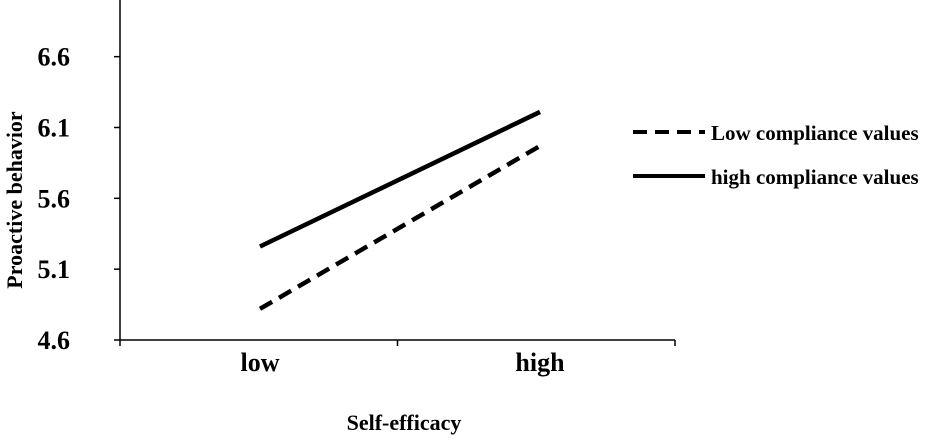 Image resolution: width=950 pixels, height=446 pixels. Describe the element at coordinates (404, 422) in the screenshot. I see `x-axis-title: Self-efficacy` at that location.